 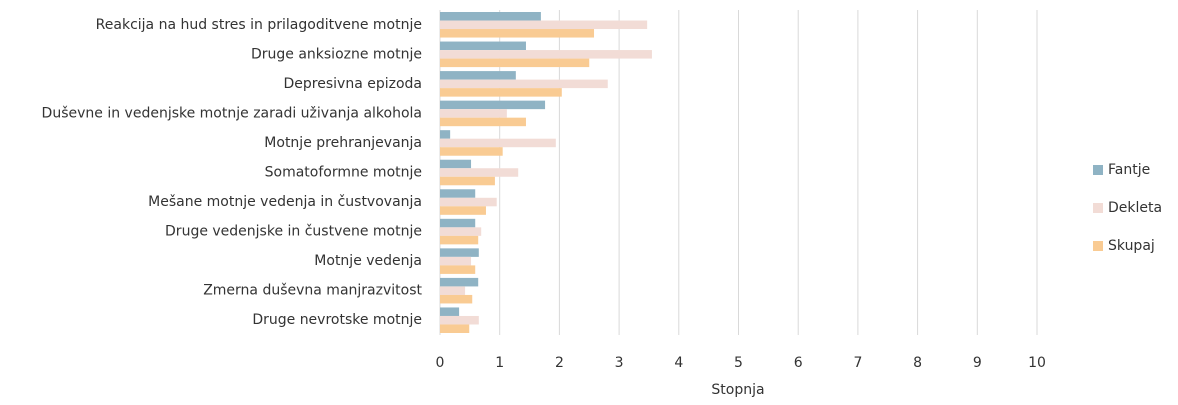 What do you see at coordinates (440, 363) in the screenshot?
I see `x-tick-label: 0` at bounding box center [440, 363].